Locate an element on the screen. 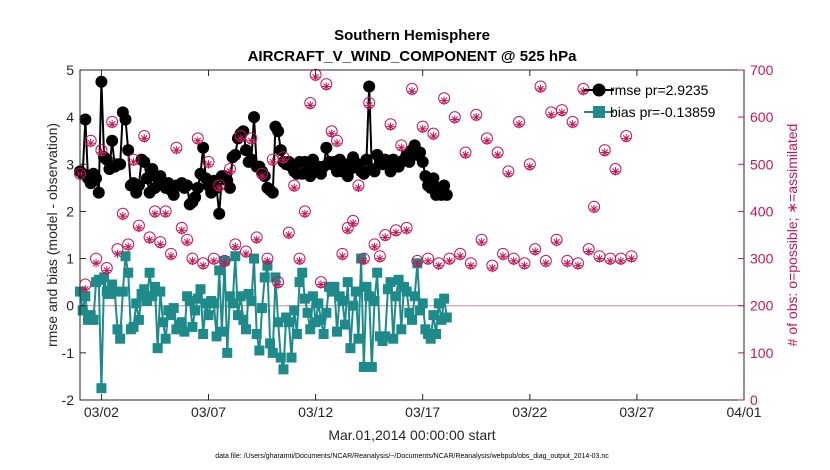 The height and width of the screenshot is (470, 830). right-tick-label: 0 is located at coordinates (754, 400).